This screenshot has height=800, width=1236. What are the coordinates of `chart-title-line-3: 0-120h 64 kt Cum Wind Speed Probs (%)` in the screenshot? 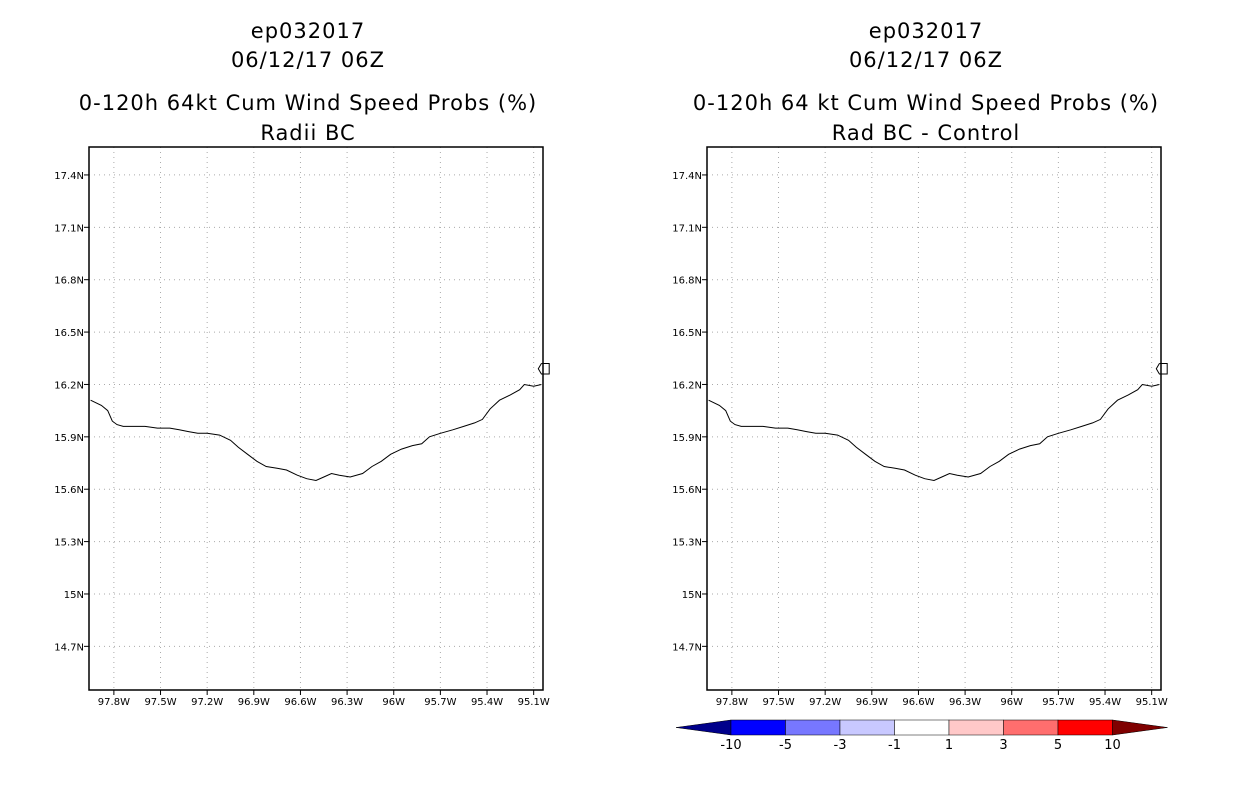 It's located at (926, 103).